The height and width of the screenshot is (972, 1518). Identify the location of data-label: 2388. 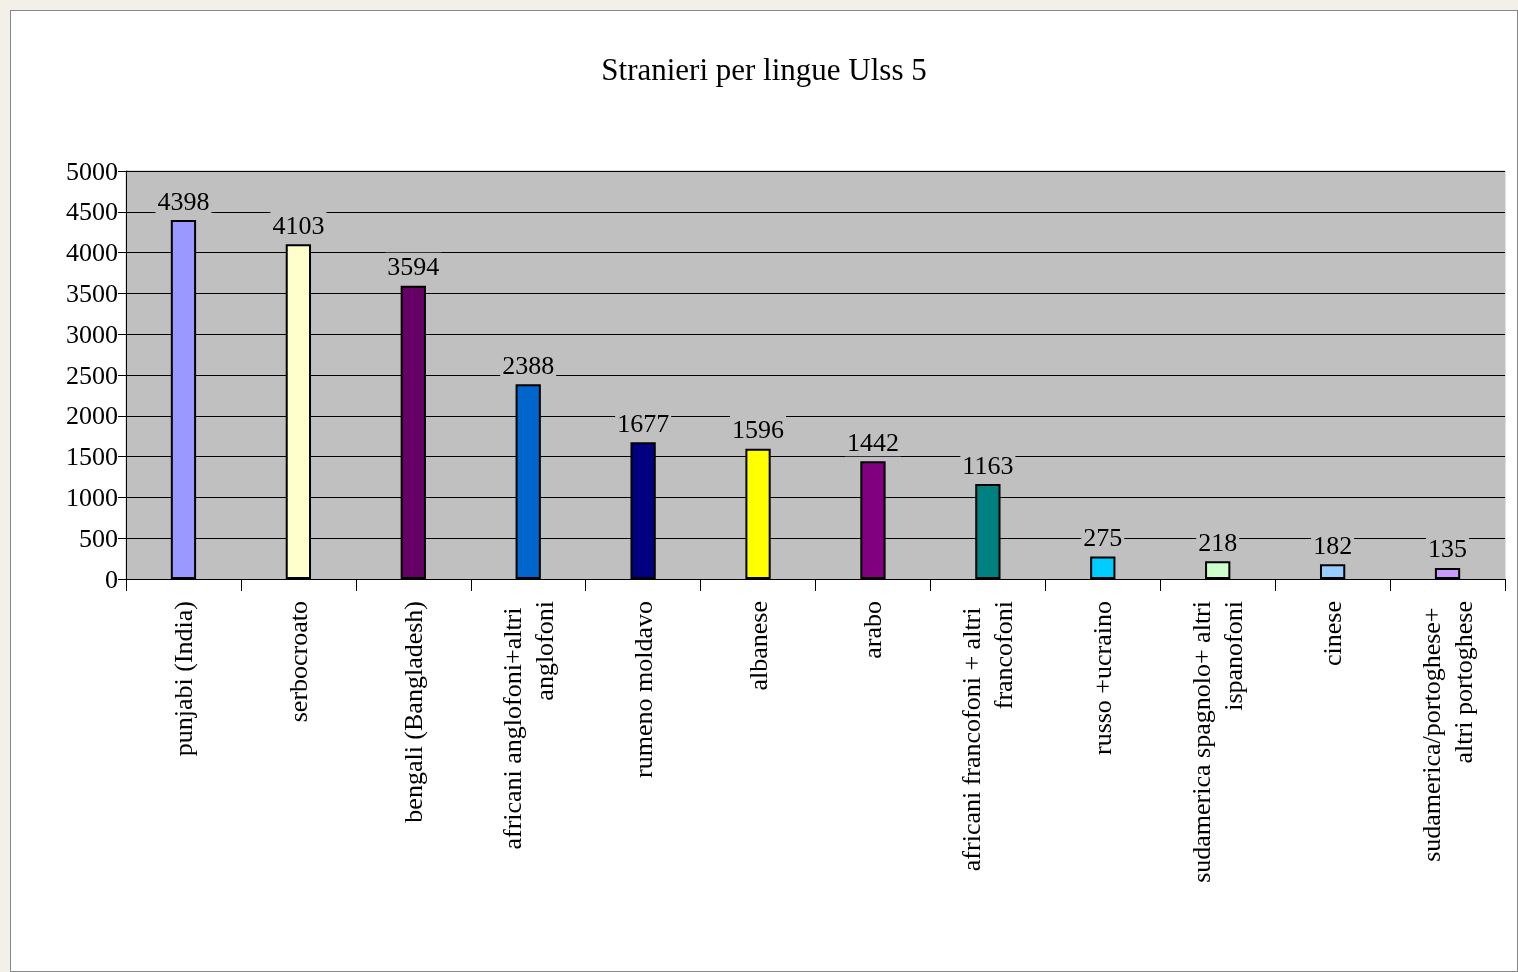
(528, 365).